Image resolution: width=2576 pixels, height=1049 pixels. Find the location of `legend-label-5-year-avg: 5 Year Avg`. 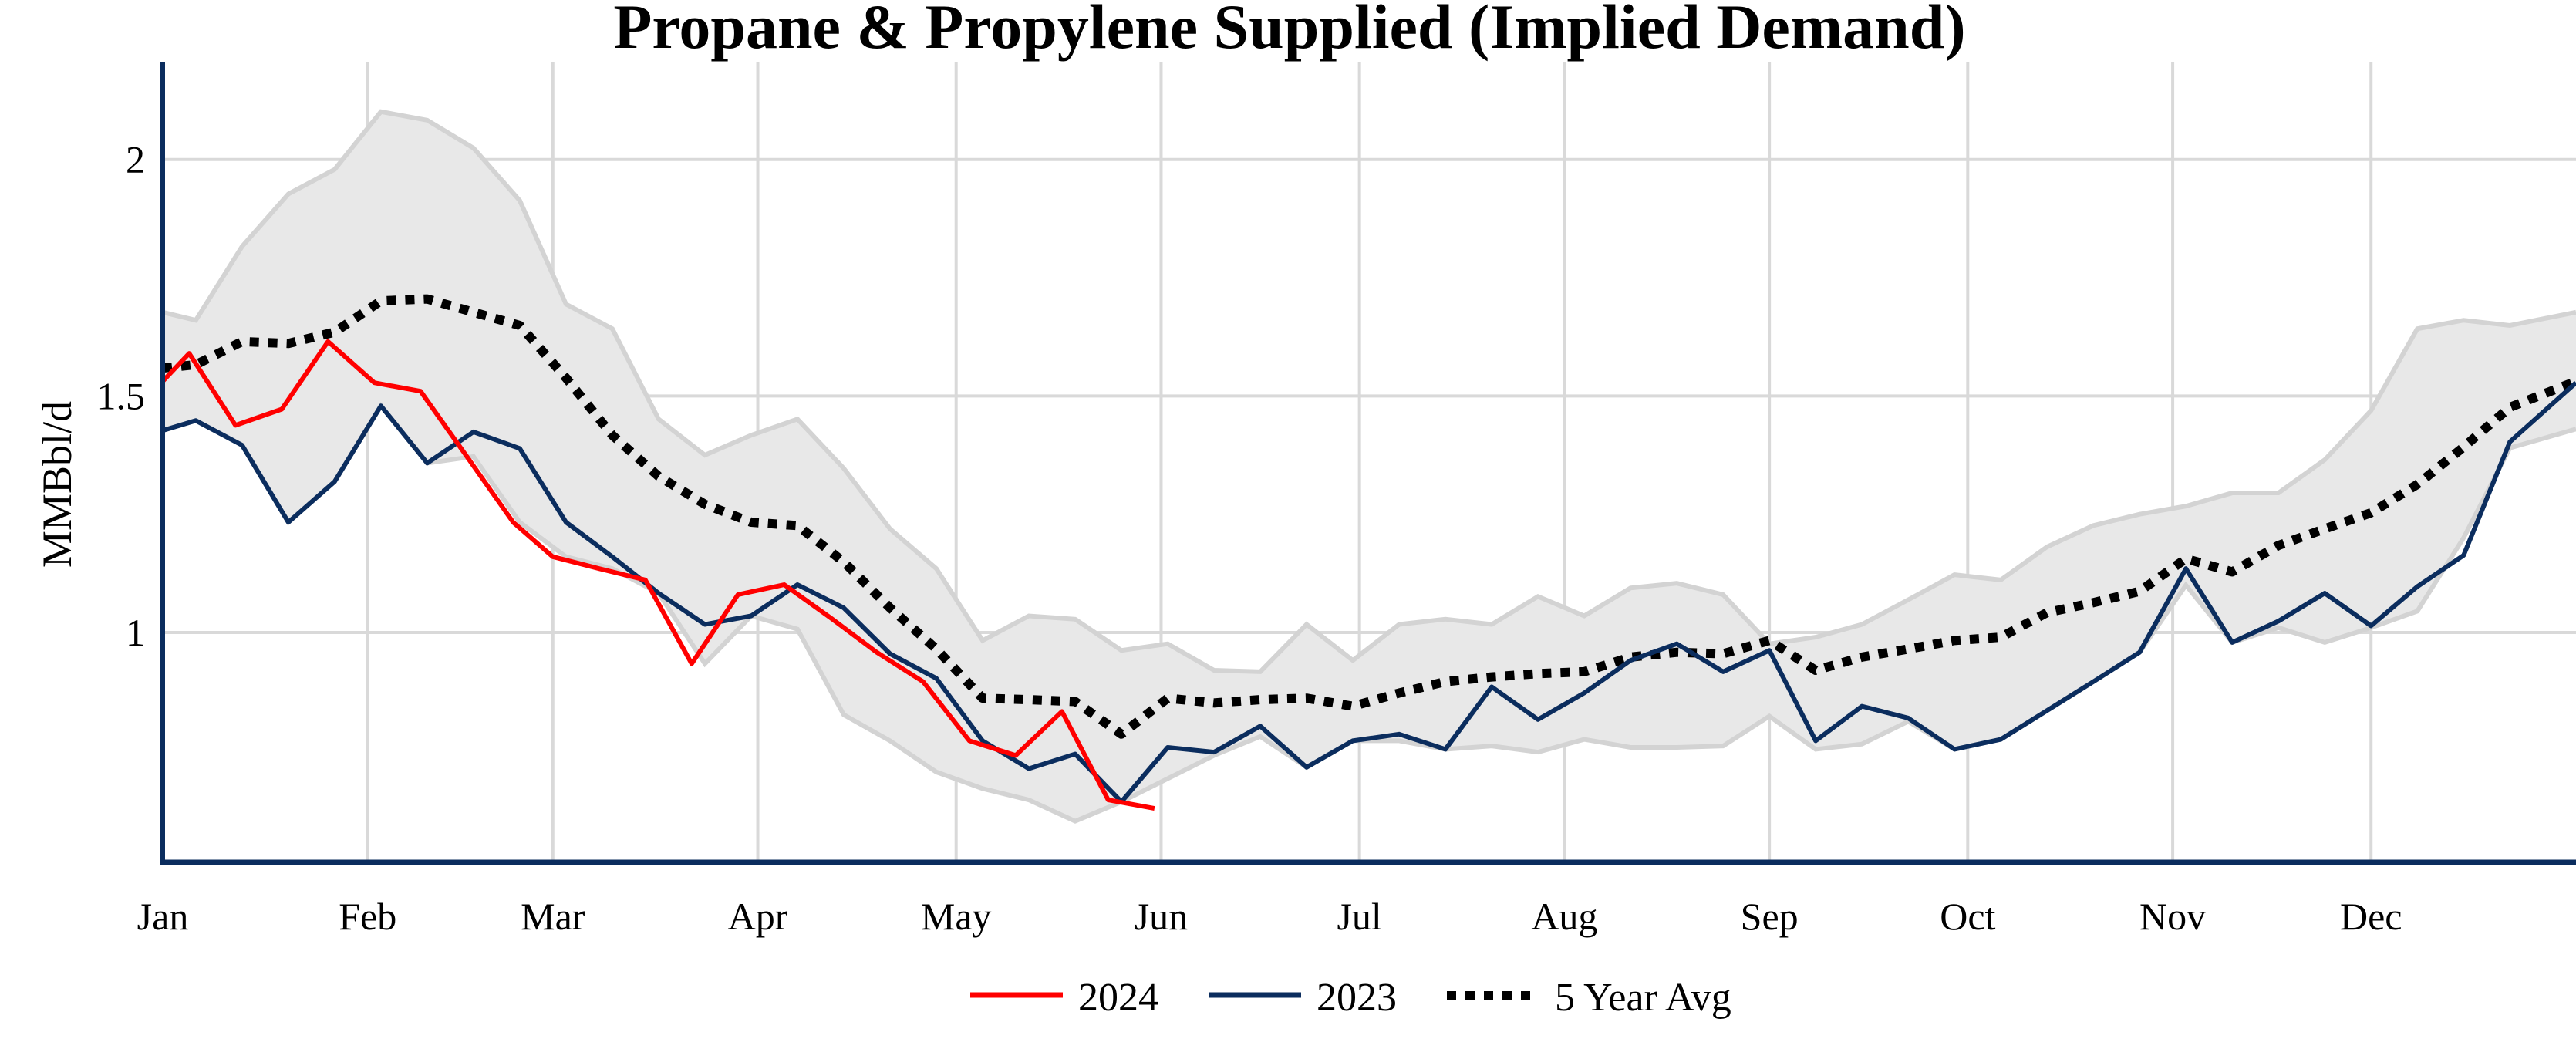

legend-label-5-year-avg: 5 Year Avg is located at coordinates (1643, 998).